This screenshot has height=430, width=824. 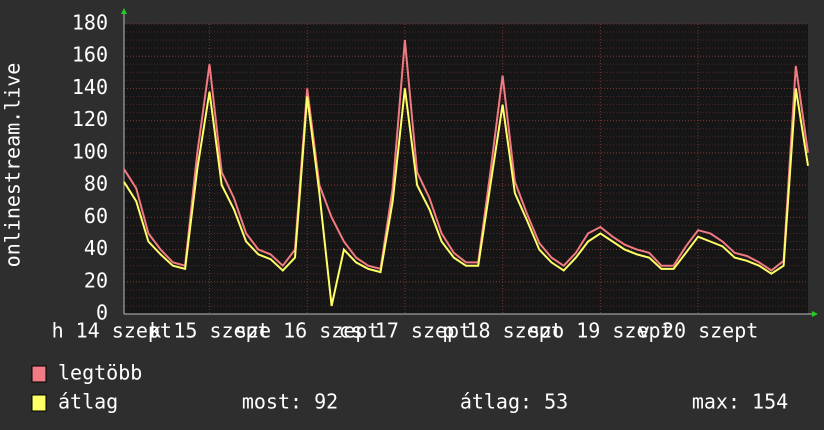 I want to click on x-tick-label: k 15 szept, so click(x=209, y=331).